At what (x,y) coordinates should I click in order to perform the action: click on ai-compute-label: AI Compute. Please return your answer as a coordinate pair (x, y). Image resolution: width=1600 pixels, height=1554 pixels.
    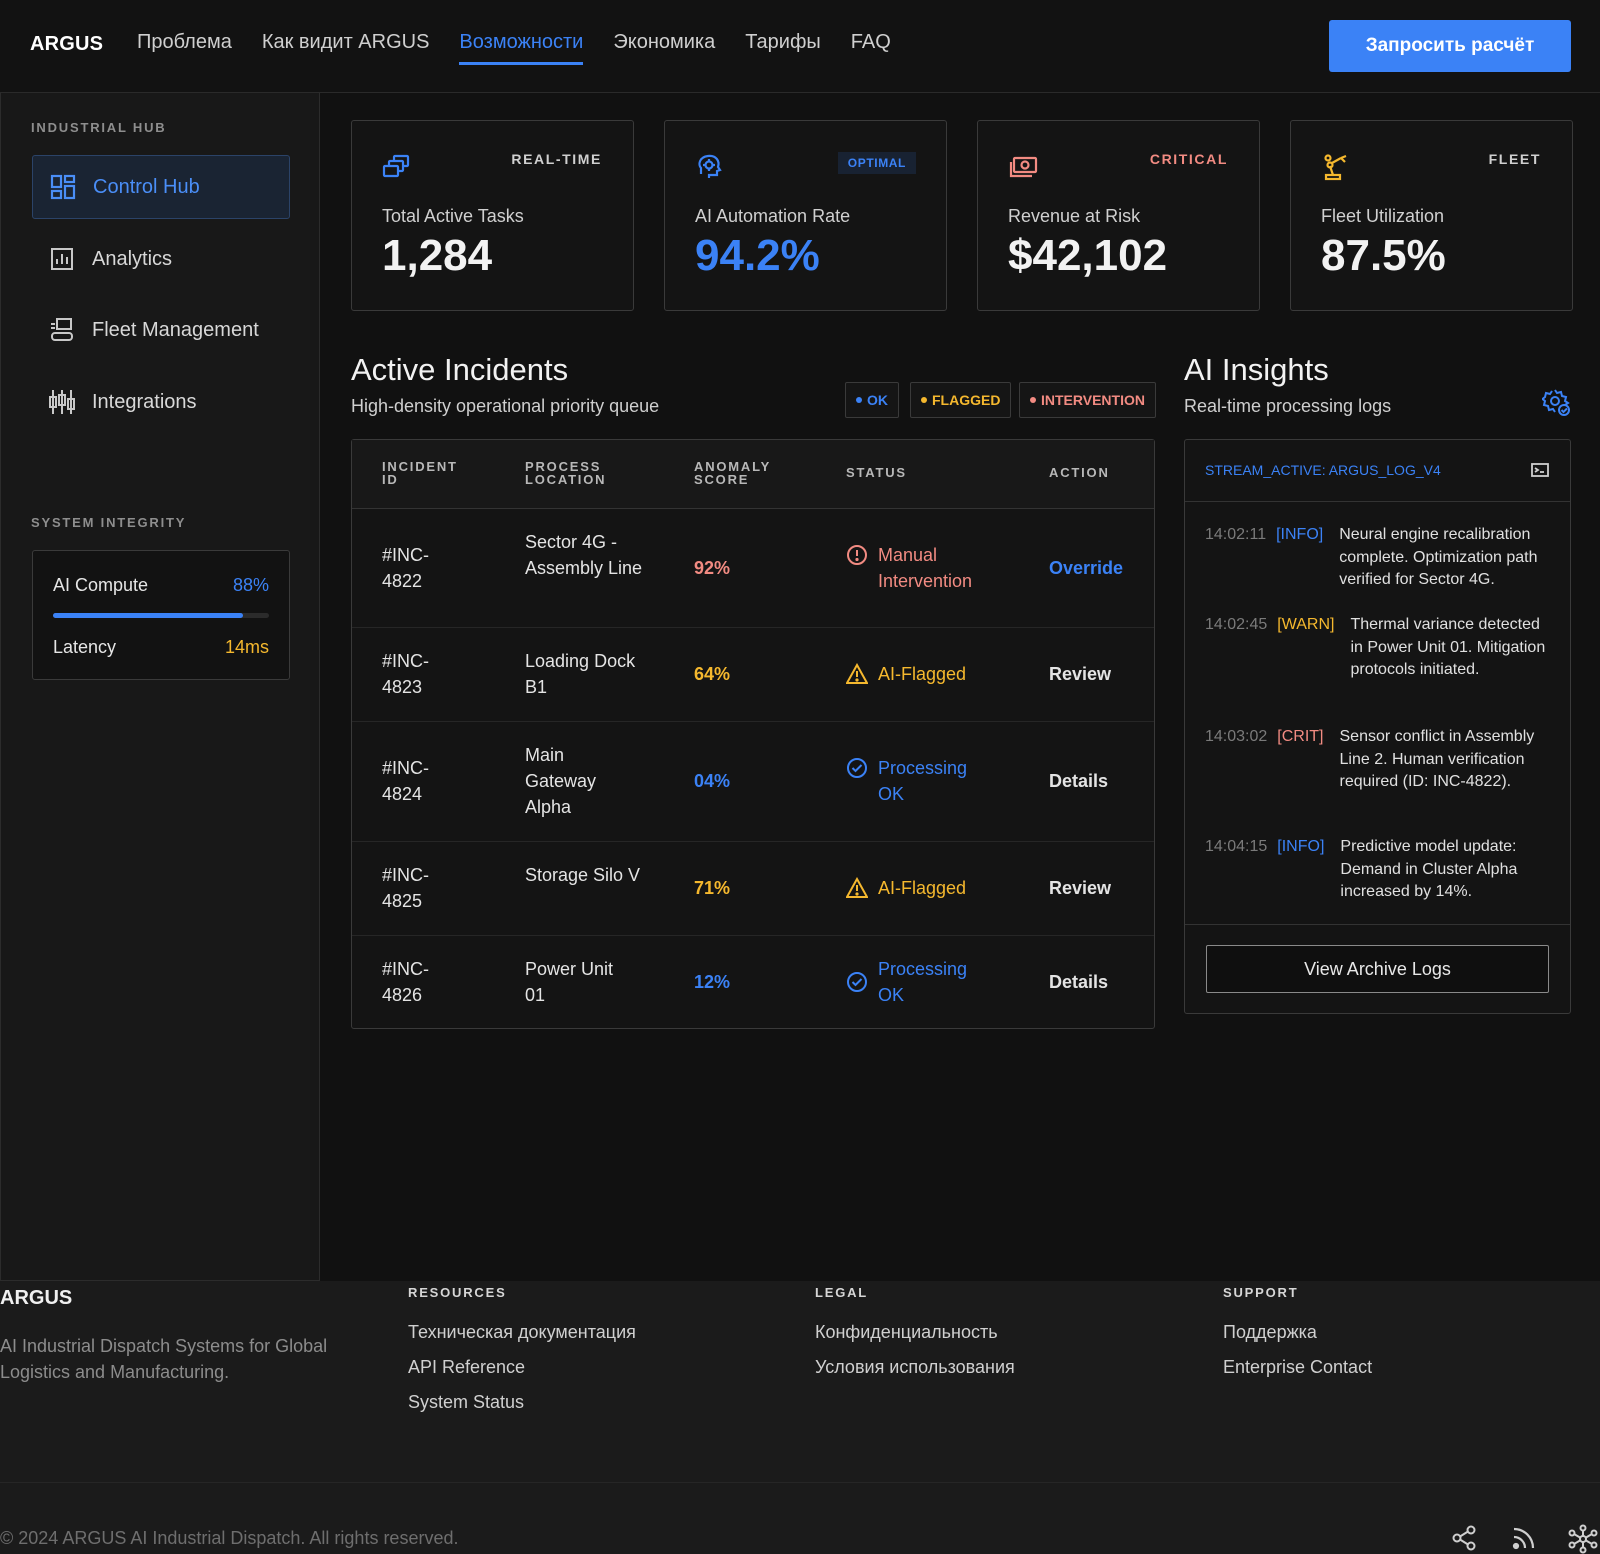
    Looking at the image, I should click on (101, 585).